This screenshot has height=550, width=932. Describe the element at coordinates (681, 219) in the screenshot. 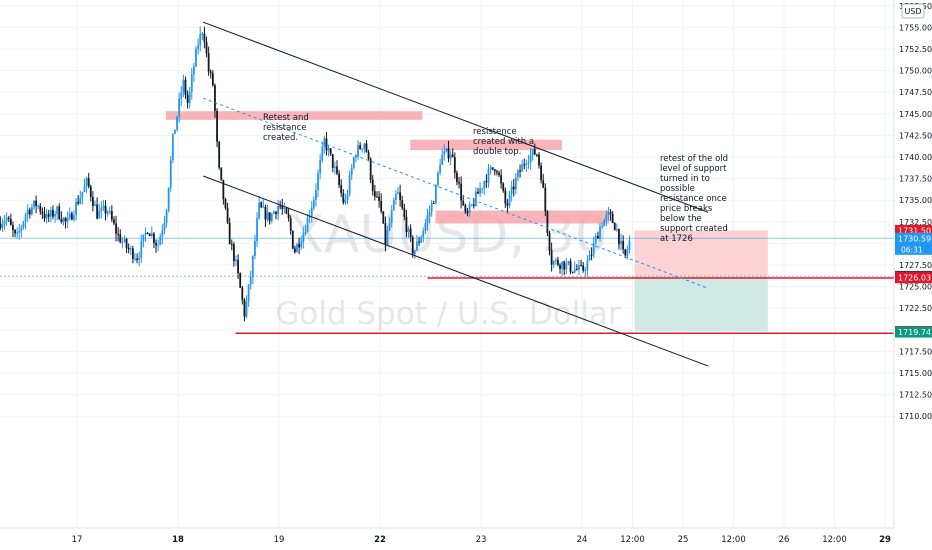

I see `annotation-old-support-line: below the` at that location.